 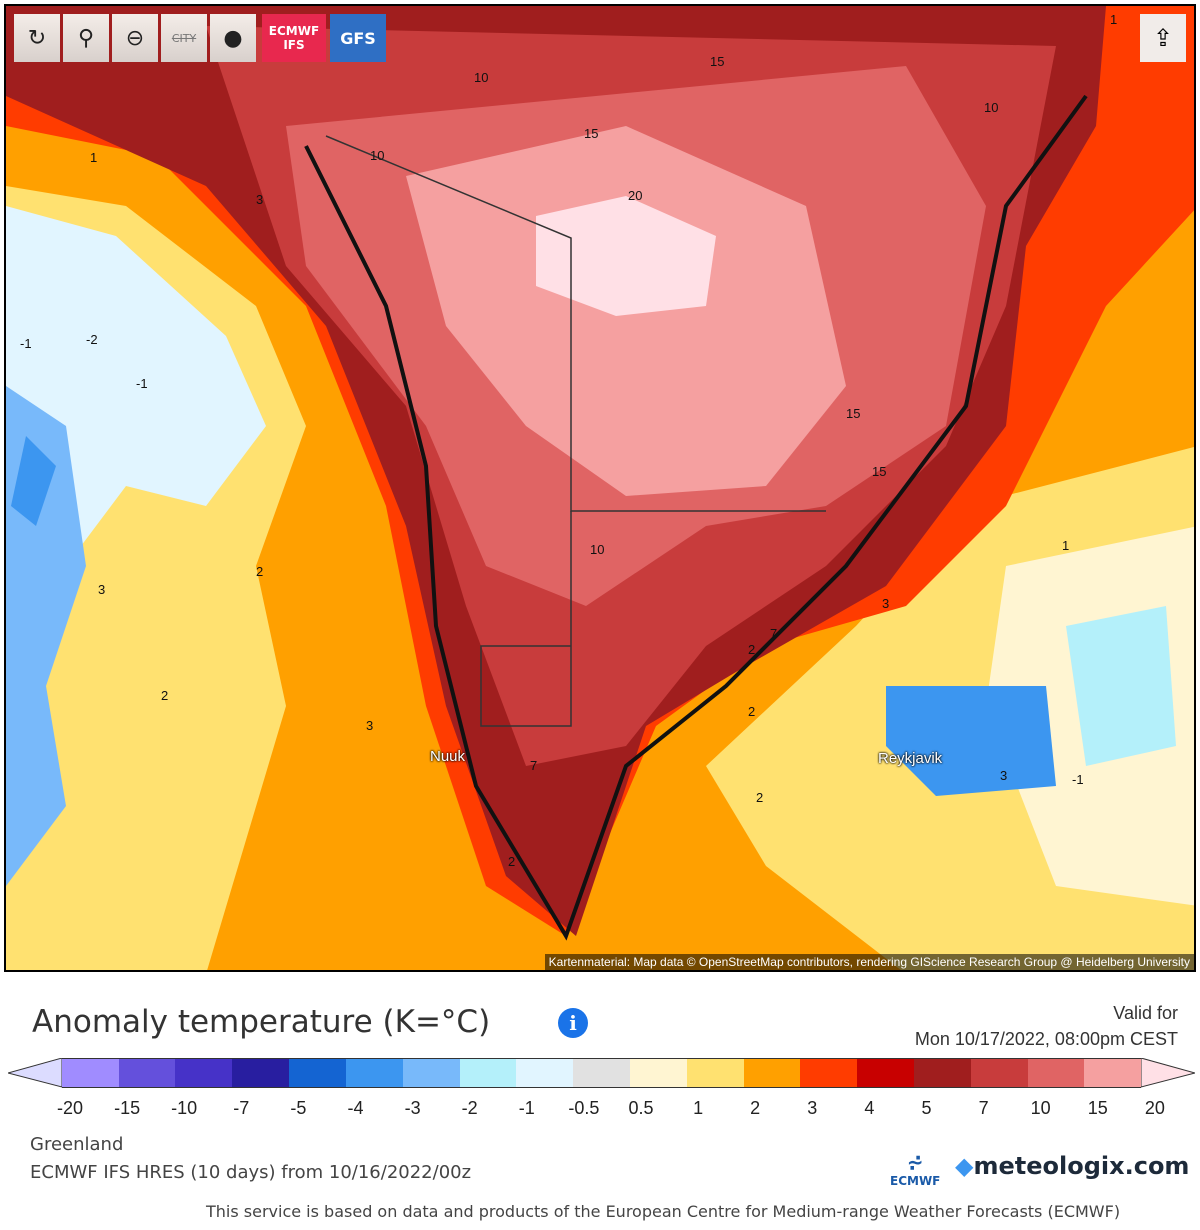 What do you see at coordinates (926, 1108) in the screenshot?
I see `legend-tick: 5` at bounding box center [926, 1108].